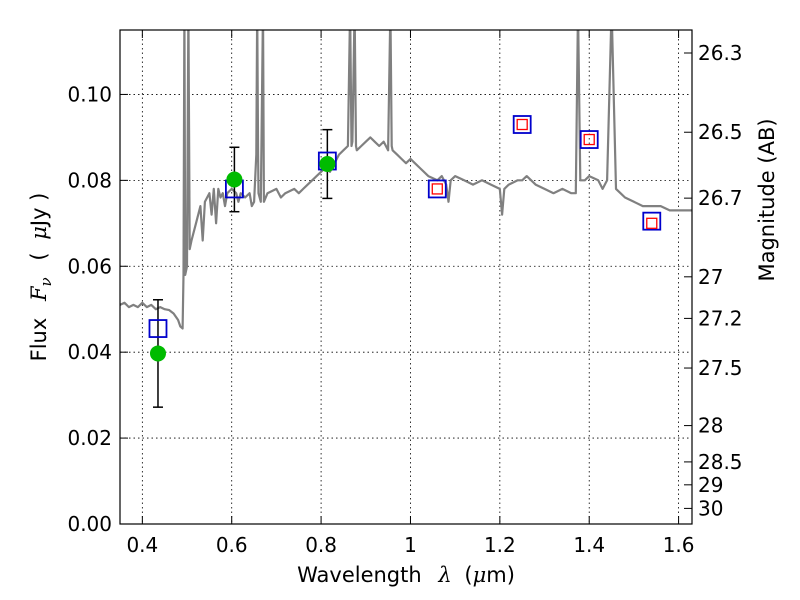  Describe the element at coordinates (359, 575) in the screenshot. I see `x-axis-title-prefix: Wavelength` at that location.